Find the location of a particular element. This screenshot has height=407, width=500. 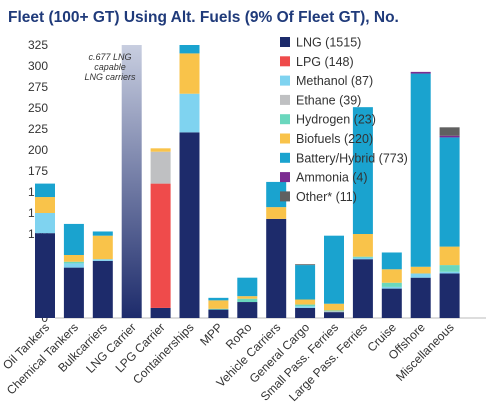

annotation-line: LNG carriers is located at coordinates (110, 77).